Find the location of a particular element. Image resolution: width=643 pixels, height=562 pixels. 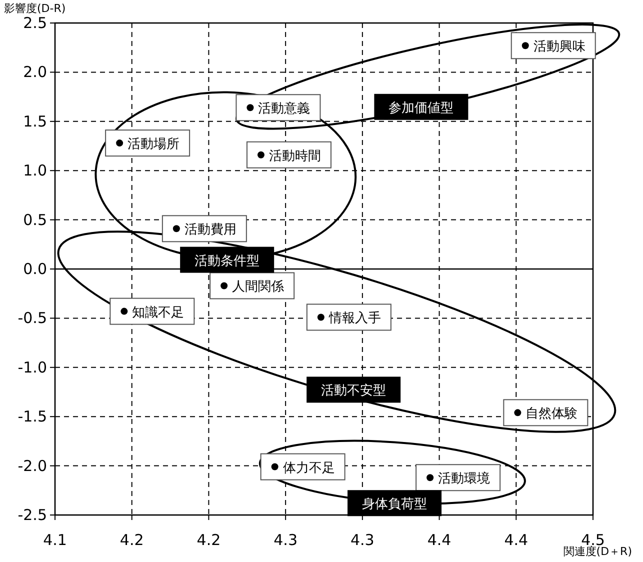

y-tick-label: -1.0 is located at coordinates (32, 367).